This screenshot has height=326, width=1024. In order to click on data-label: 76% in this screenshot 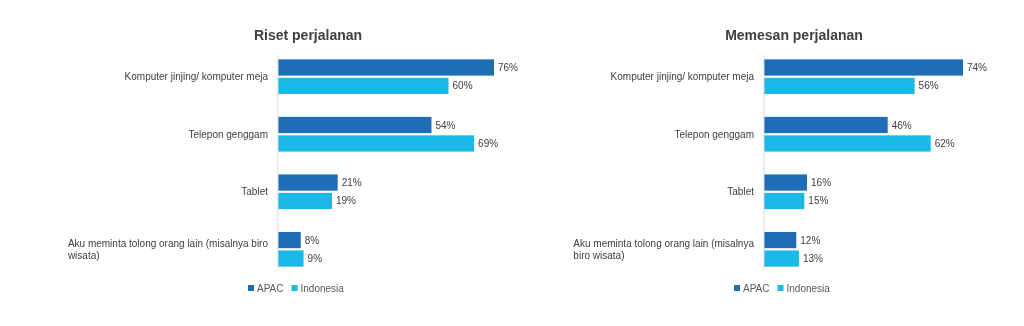, I will do `click(508, 67)`.